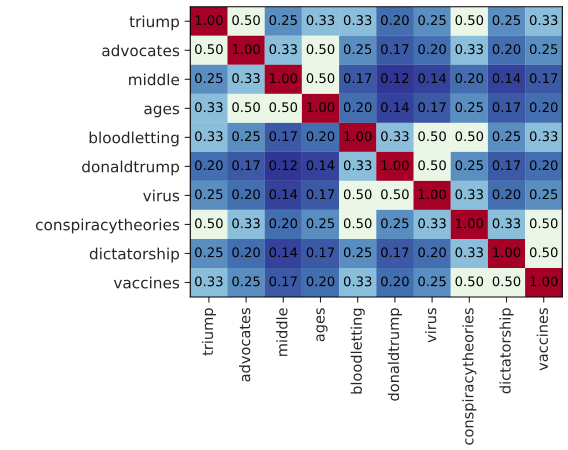 This screenshot has height=450, width=568. Describe the element at coordinates (430, 325) in the screenshot. I see `x-tick-label: virus` at that location.